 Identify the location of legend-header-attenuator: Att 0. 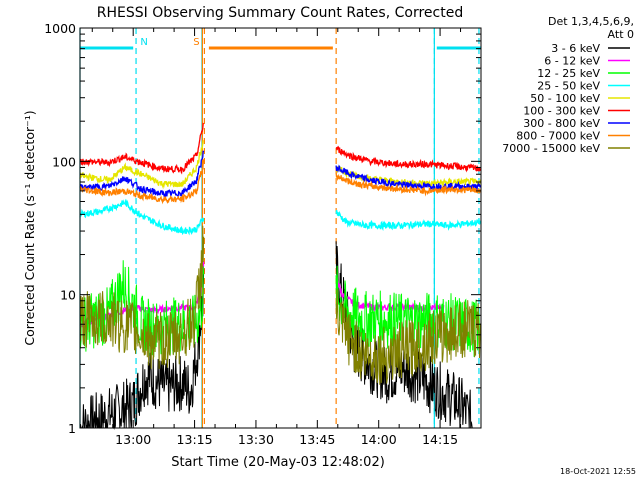
(621, 34).